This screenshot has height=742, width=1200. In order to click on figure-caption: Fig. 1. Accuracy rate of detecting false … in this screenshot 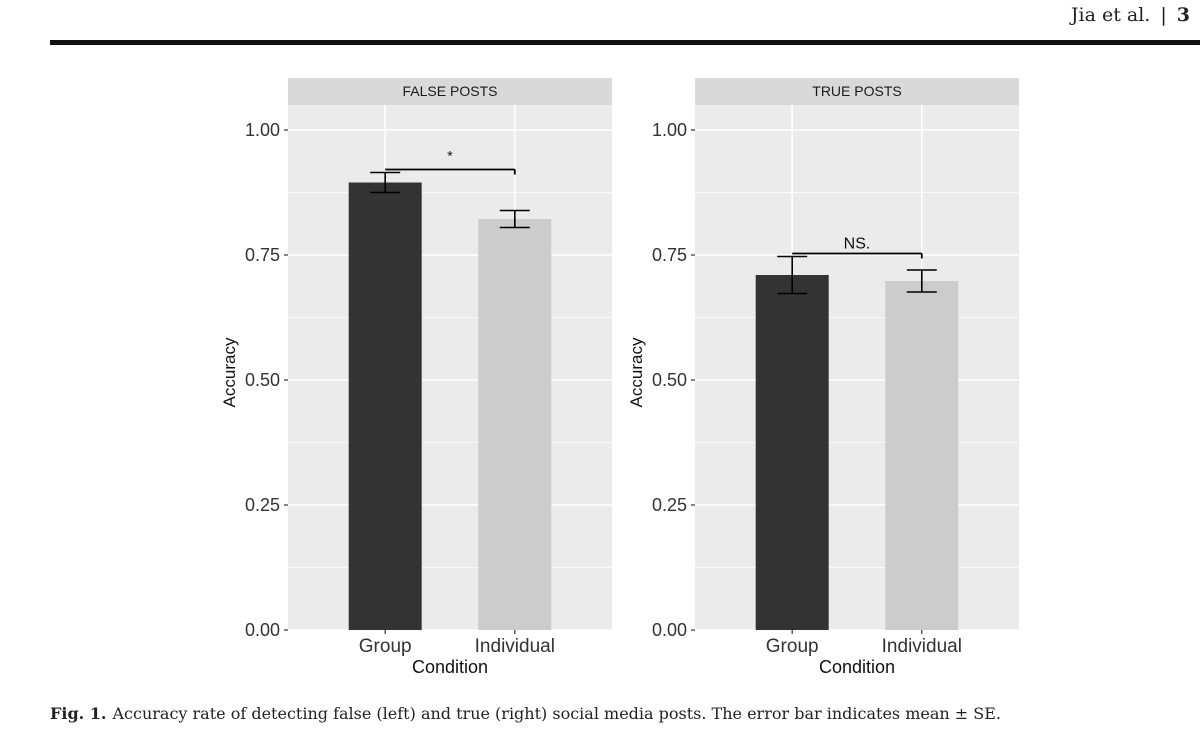, I will do `click(610, 713)`.